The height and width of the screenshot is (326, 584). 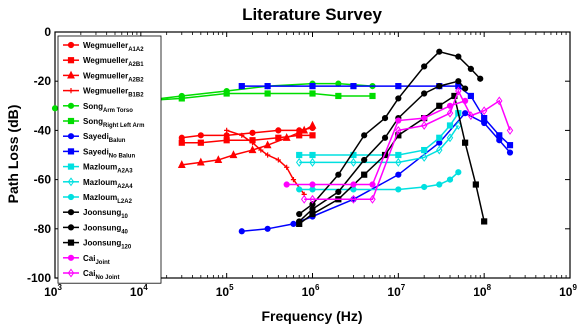 What do you see at coordinates (104, 138) in the screenshot?
I see `legend-label: SayediBalun` at bounding box center [104, 138].